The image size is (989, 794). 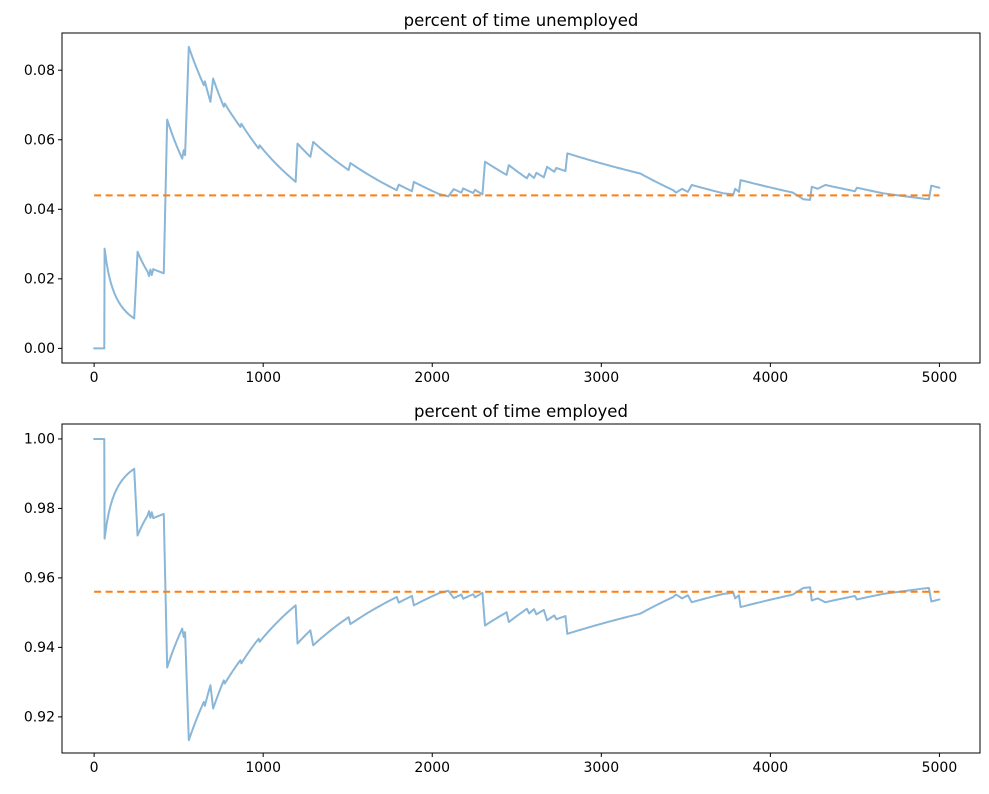 I want to click on y-tick-label: 0.94, so click(x=39, y=648).